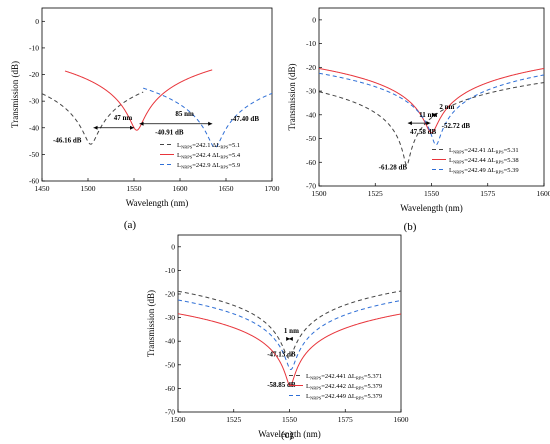  I want to click on annotation-label: -47.13 dB, so click(281, 355).